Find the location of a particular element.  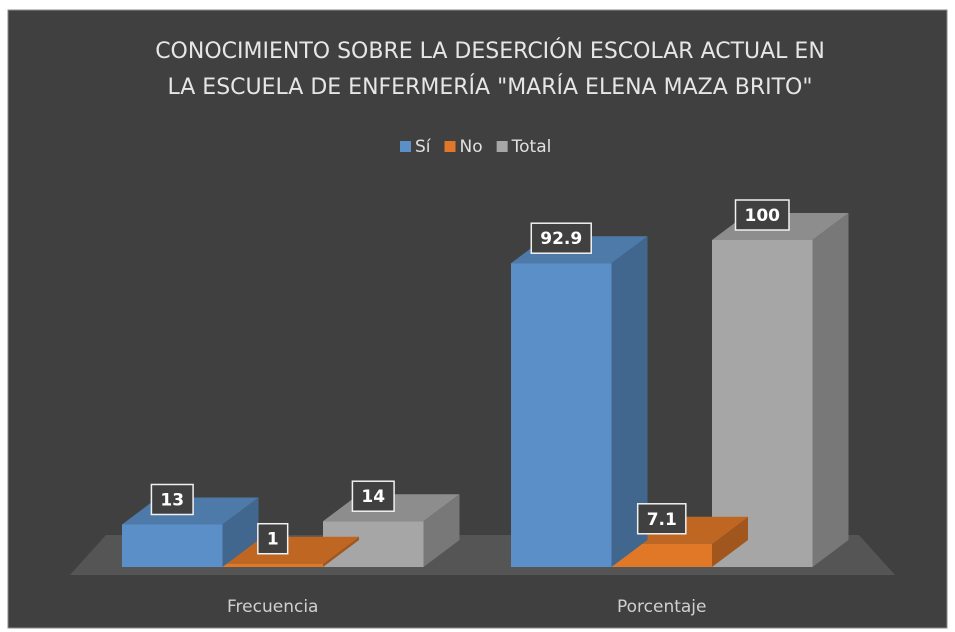

data-label: 13 is located at coordinates (172, 500).